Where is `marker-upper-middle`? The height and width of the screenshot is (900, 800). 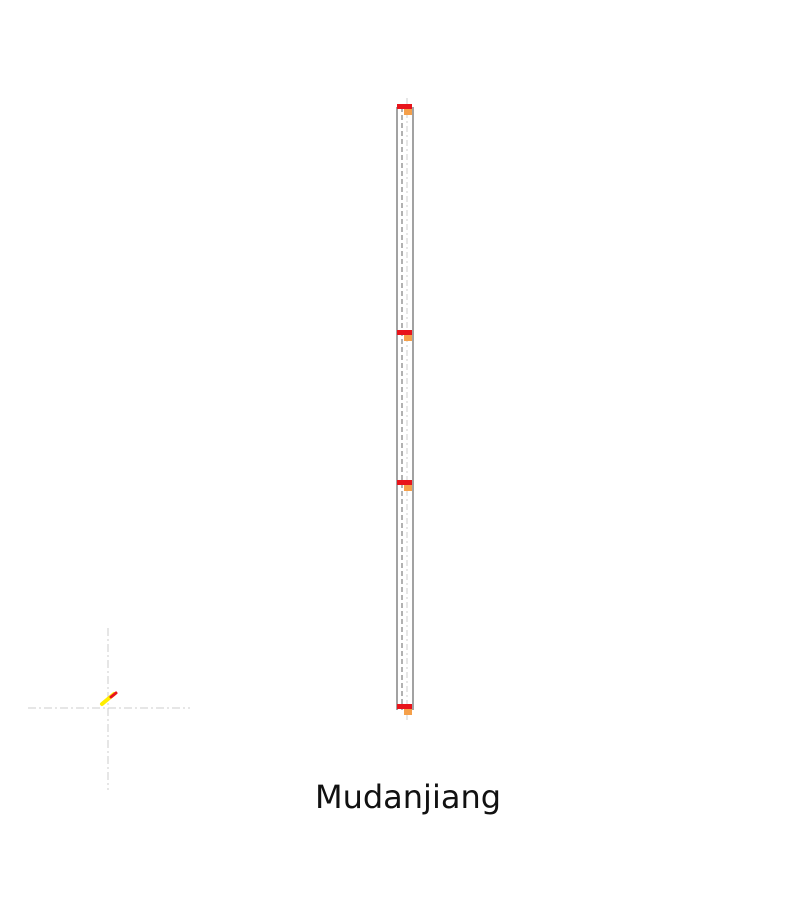 marker-upper-middle is located at coordinates (404, 335).